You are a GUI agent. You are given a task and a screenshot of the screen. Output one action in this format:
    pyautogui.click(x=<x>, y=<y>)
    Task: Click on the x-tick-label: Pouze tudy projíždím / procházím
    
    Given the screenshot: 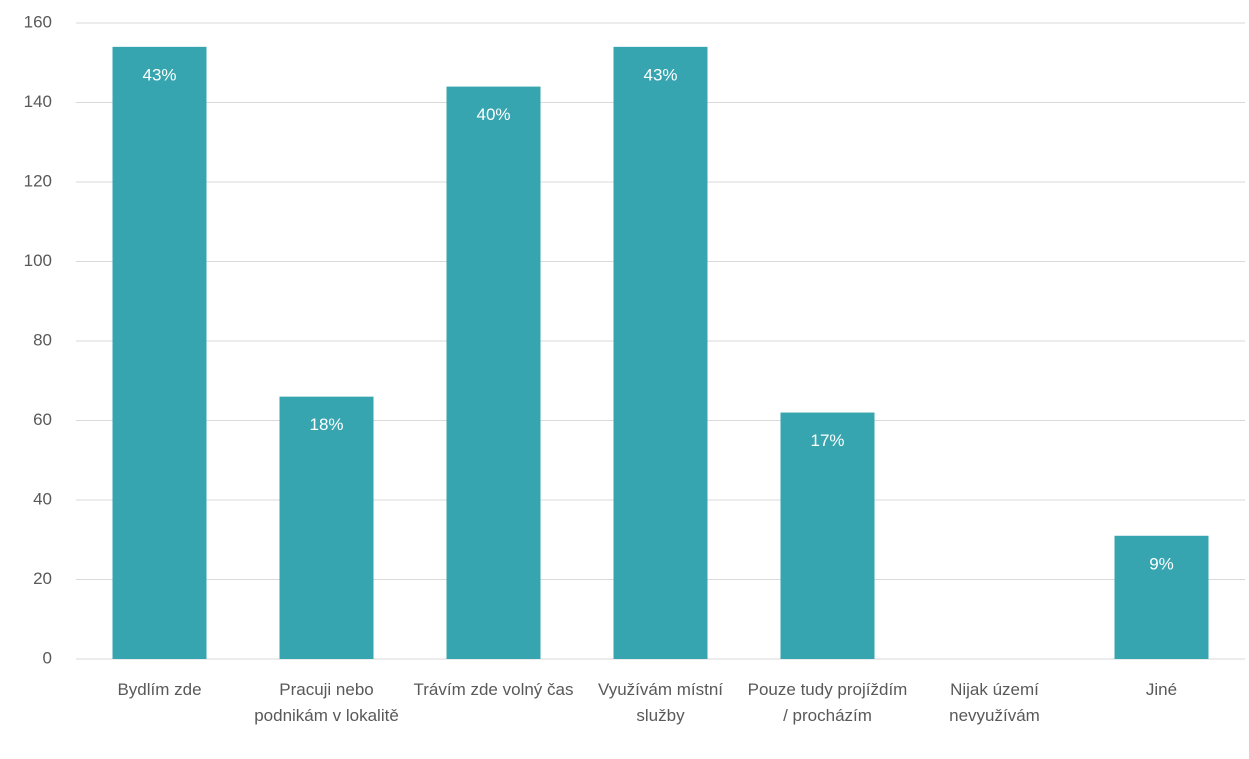 What is the action you would take?
    pyautogui.click(x=827, y=702)
    